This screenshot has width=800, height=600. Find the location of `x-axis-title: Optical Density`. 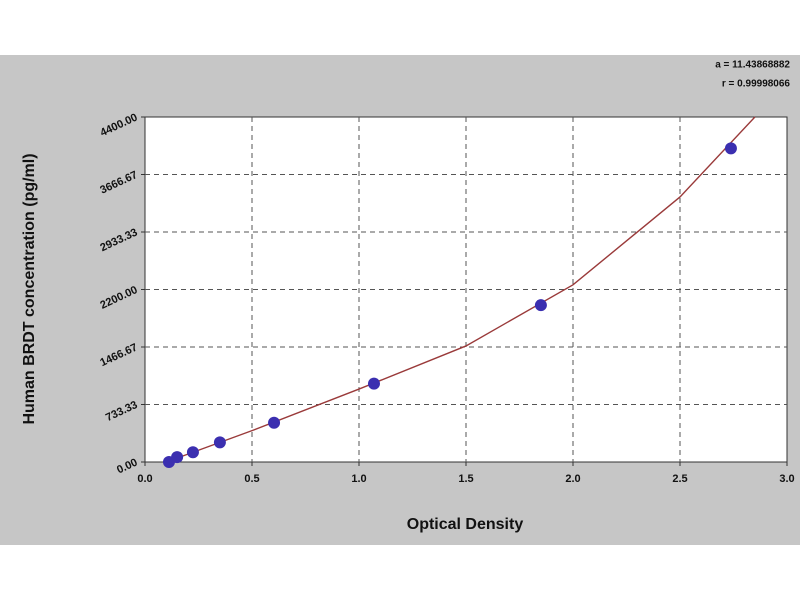

x-axis-title: Optical Density is located at coordinates (465, 524).